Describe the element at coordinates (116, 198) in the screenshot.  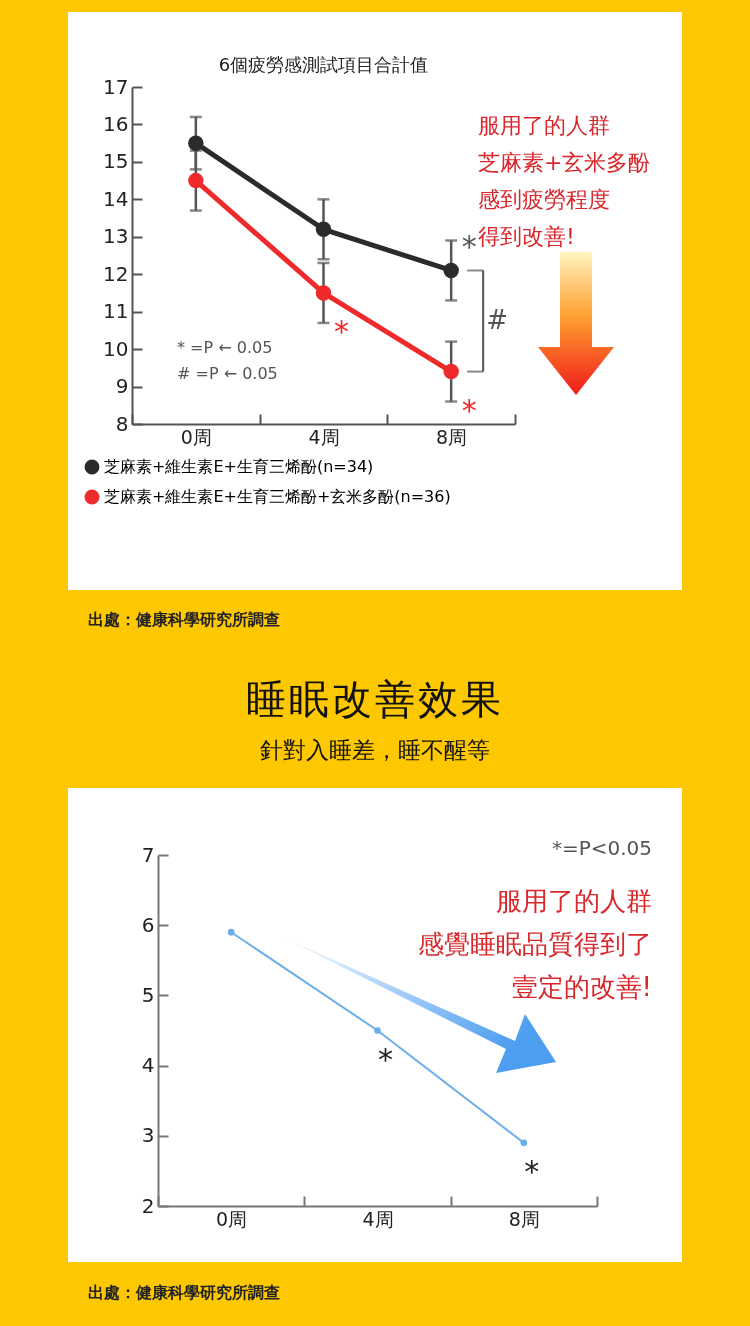
I see `y-tick-label: 14` at that location.